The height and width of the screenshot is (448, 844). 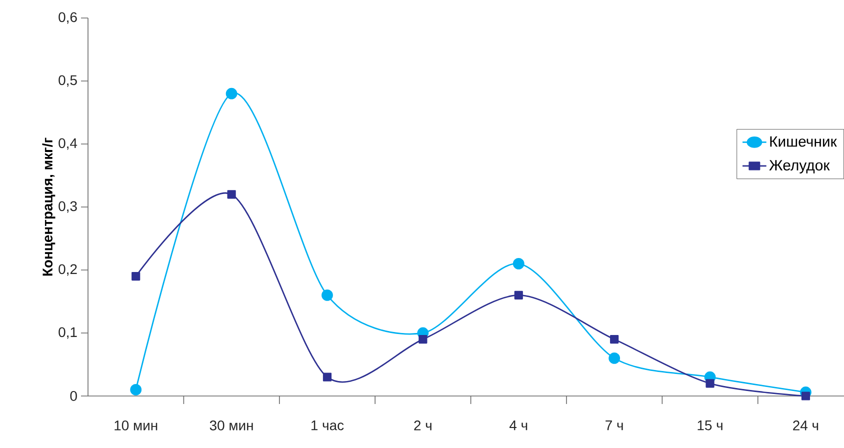 I want to click on y-tick-label: 0,5, so click(x=67, y=81).